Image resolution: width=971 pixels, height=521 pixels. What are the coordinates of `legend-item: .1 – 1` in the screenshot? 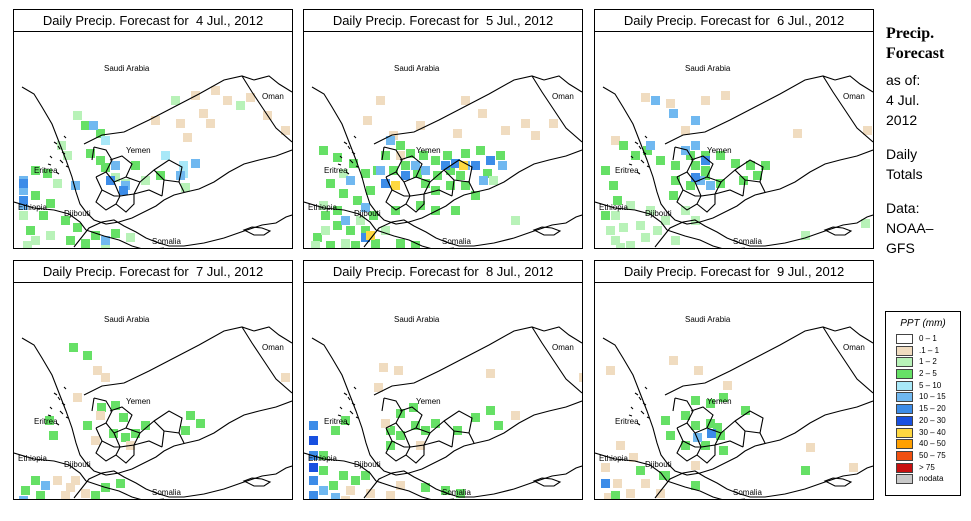 It's located at (923, 351).